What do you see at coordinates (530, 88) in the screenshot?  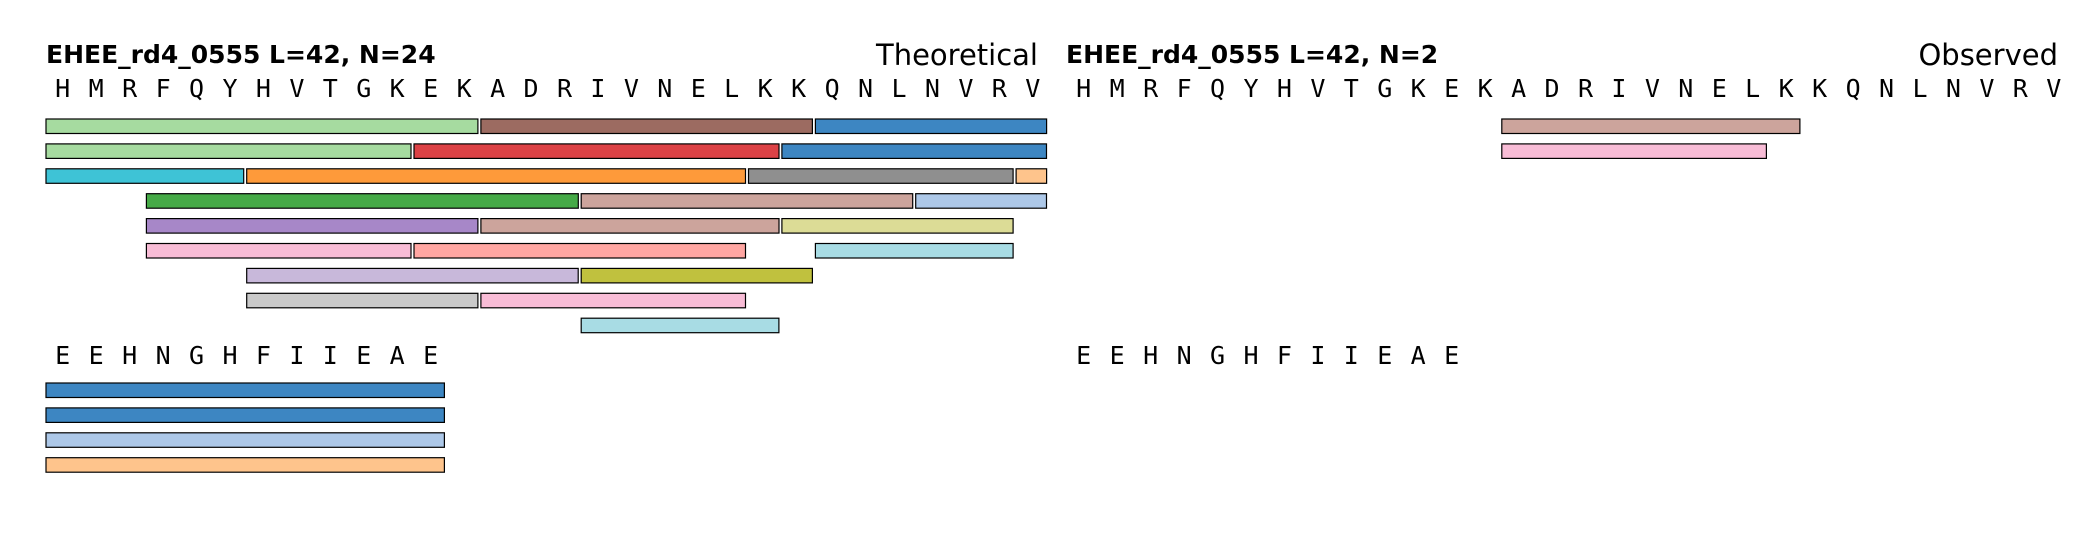 I see `residue-letter: D` at bounding box center [530, 88].